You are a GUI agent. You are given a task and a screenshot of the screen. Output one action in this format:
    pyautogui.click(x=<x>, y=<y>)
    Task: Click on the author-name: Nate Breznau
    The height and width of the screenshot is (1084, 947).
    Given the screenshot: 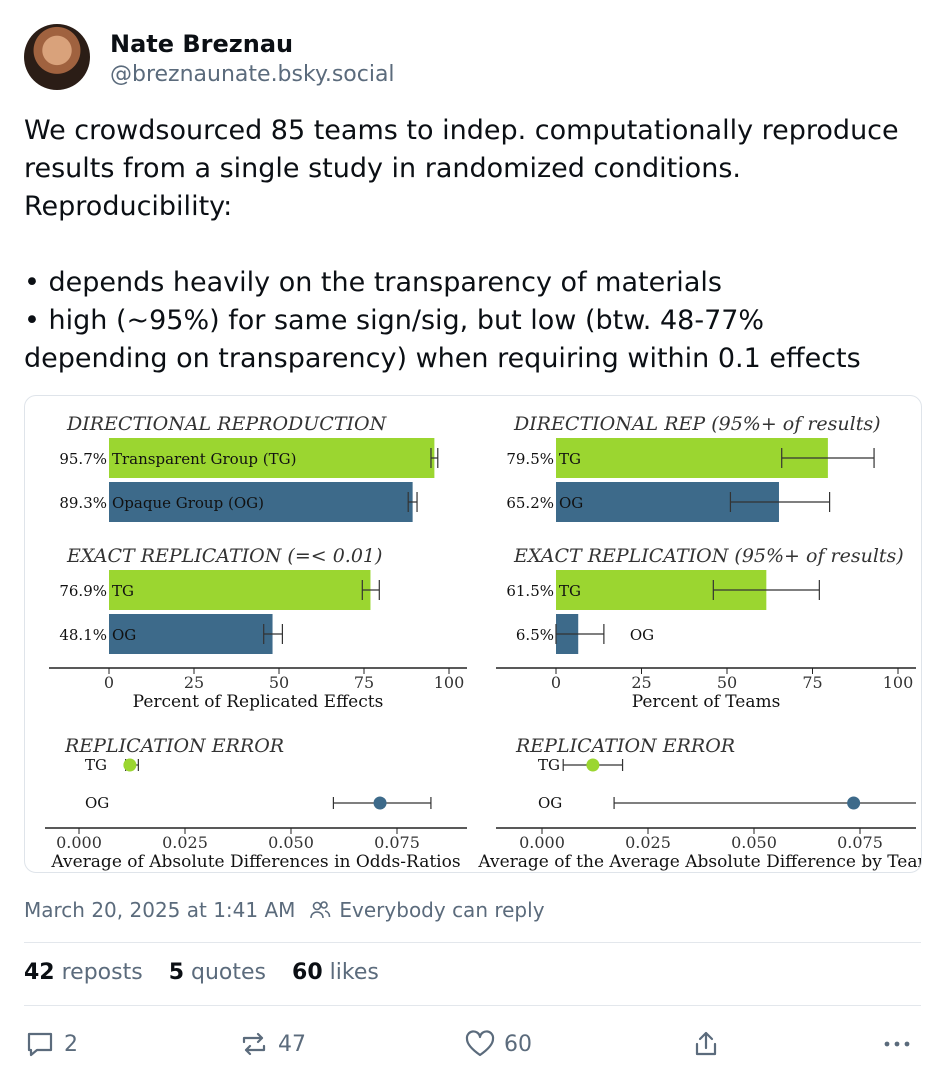 What is the action you would take?
    pyautogui.click(x=202, y=44)
    